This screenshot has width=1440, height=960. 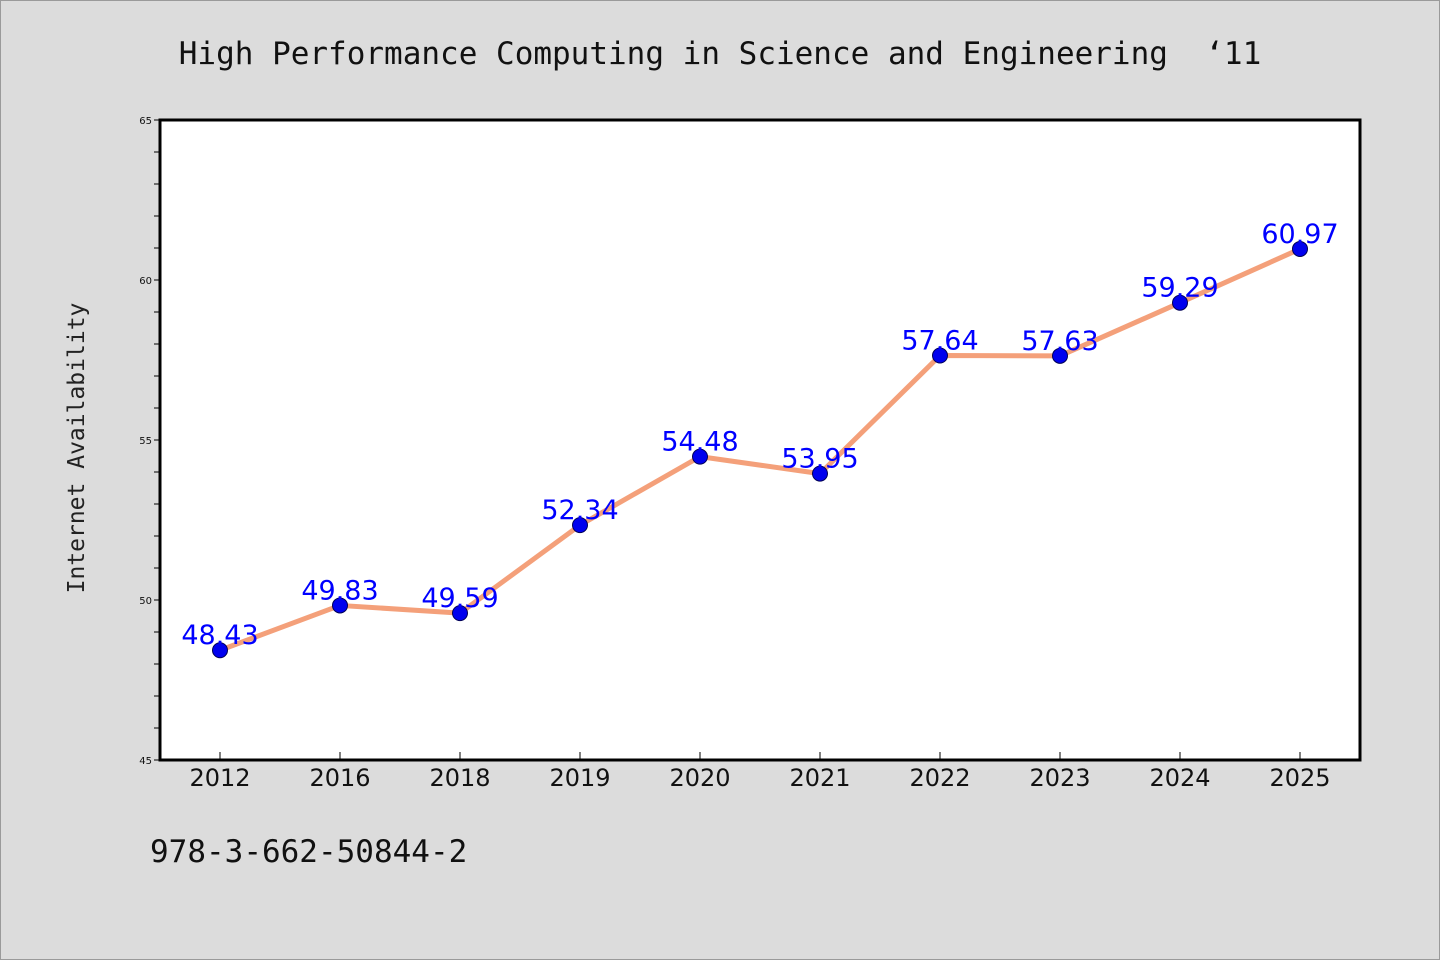 What do you see at coordinates (579, 510) in the screenshot?
I see `data-label: 52.34` at bounding box center [579, 510].